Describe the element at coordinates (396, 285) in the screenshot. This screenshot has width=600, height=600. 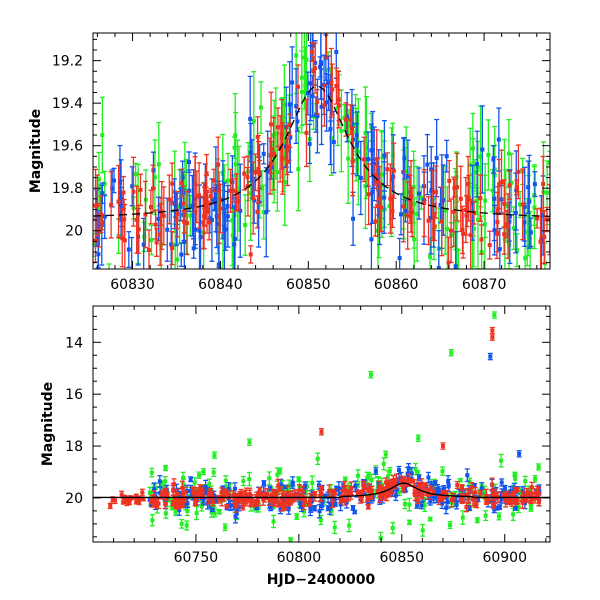
I see `x-tick-label: 60860` at that location.